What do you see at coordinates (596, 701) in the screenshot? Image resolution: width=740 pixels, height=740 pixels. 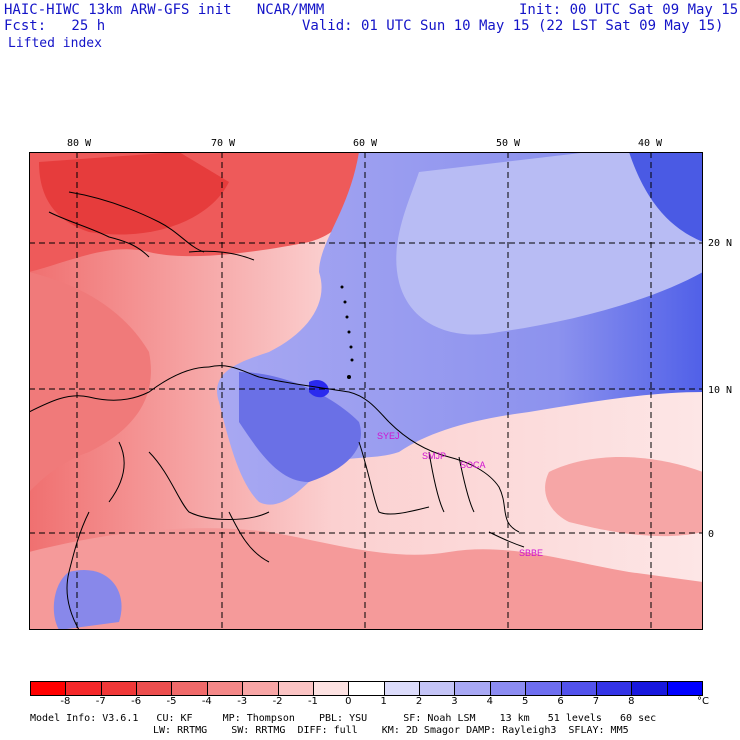 I see `colorbar-label: 7` at bounding box center [596, 701].